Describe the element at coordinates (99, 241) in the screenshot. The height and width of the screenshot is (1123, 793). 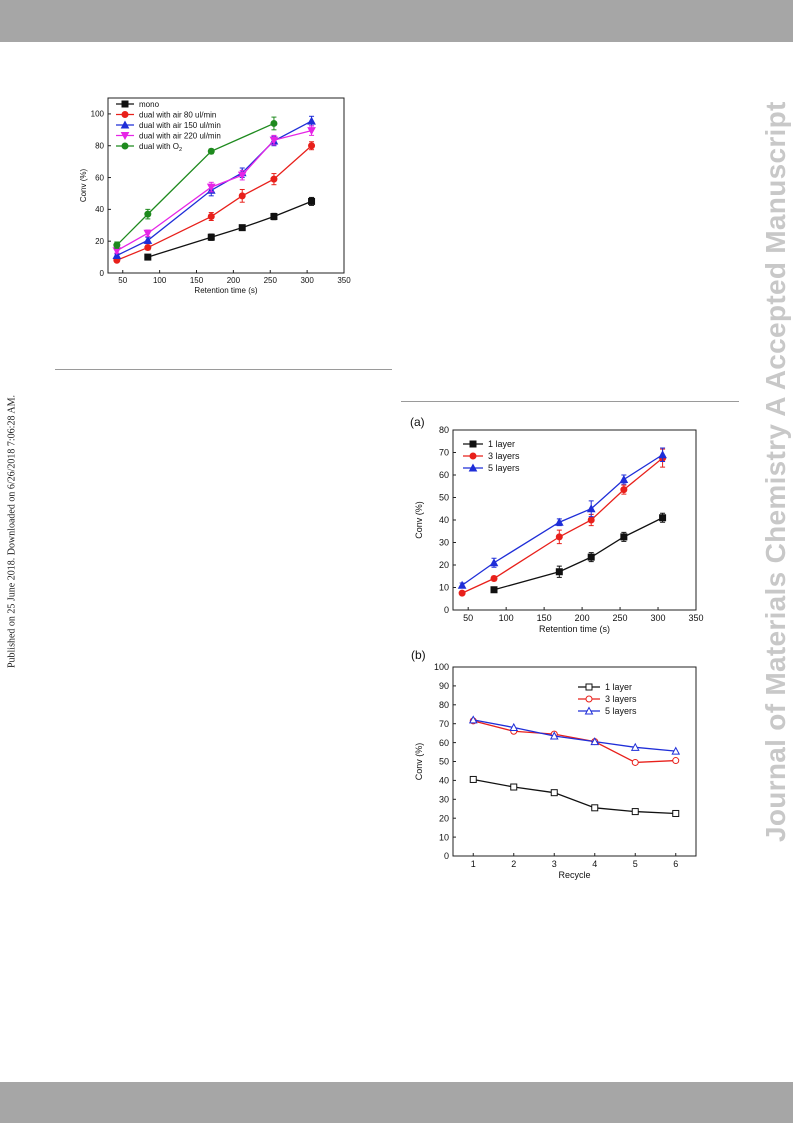
I see `y-tick-label: 20` at that location.